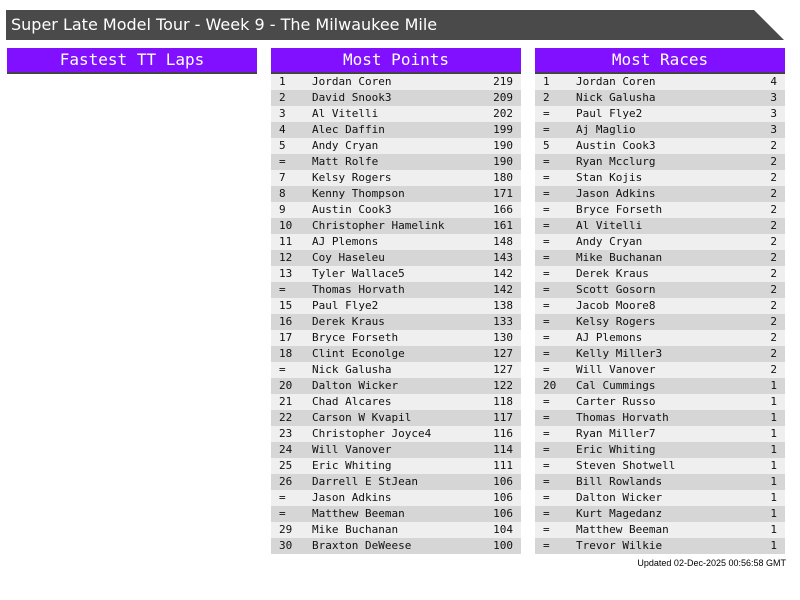 The image size is (800, 600). Describe the element at coordinates (396, 514) in the screenshot. I see `table-row: = Matthew Beeman 106` at that location.